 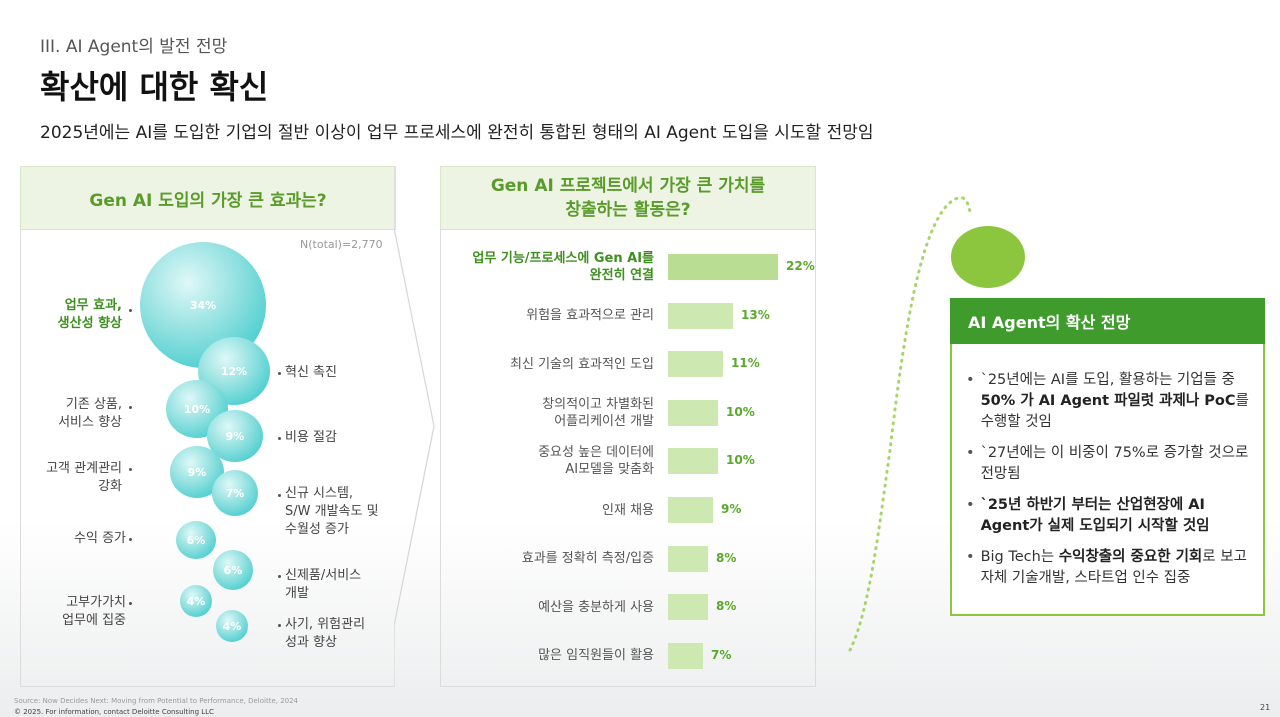 I want to click on outlook-item: • `27년에는 이 비중이 75%로 증가할 것으로 전망됨, so click(x=1107, y=463).